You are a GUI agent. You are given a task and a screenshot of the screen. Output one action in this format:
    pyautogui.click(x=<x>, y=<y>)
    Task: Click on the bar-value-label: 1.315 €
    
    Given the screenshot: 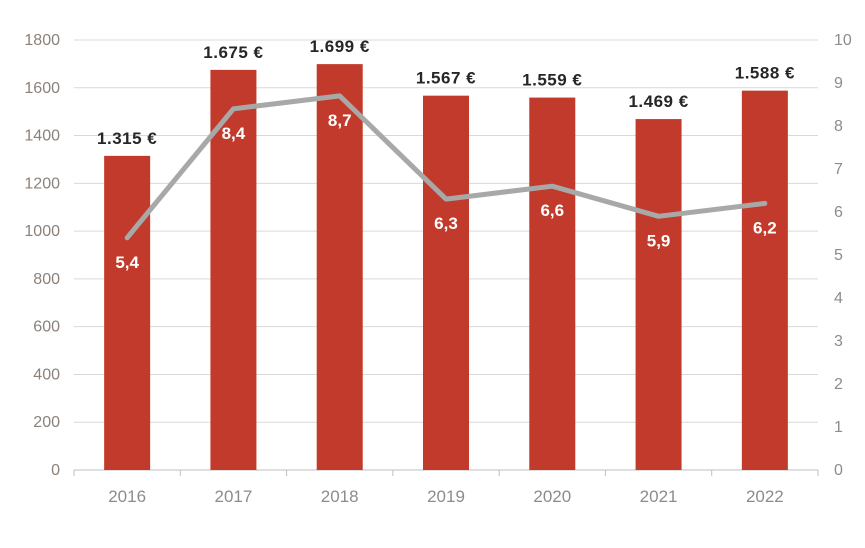 What is the action you would take?
    pyautogui.click(x=127, y=138)
    